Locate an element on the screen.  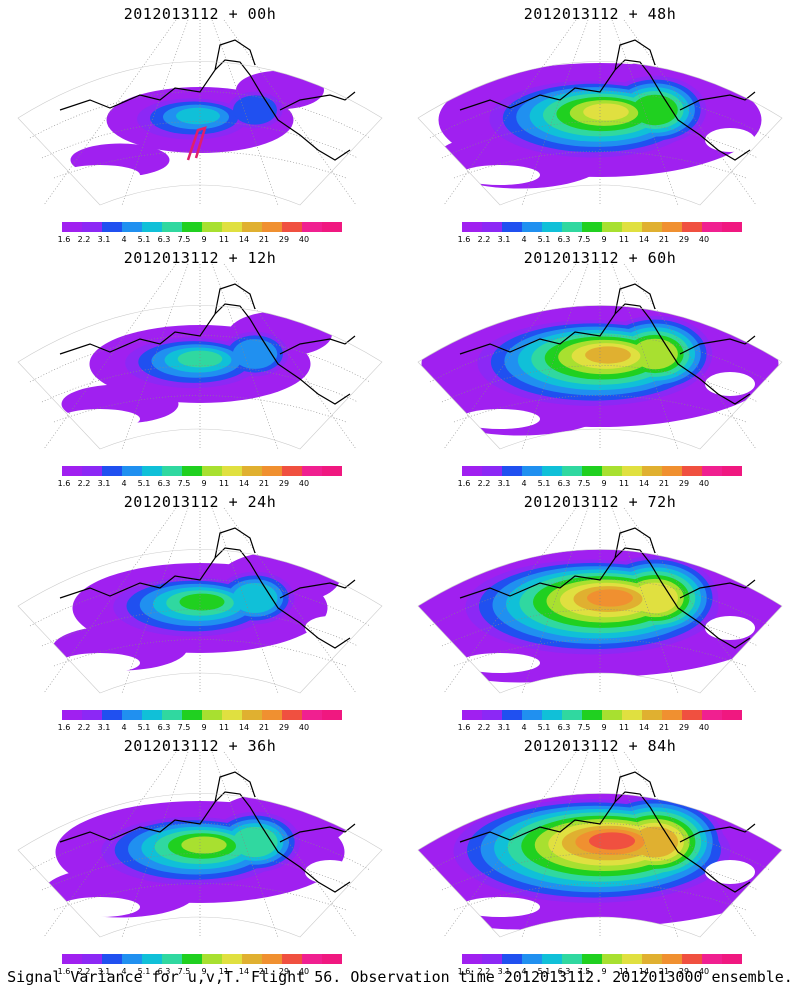
panel-title: 2012013112 + 36h is located at coordinates (200, 746).